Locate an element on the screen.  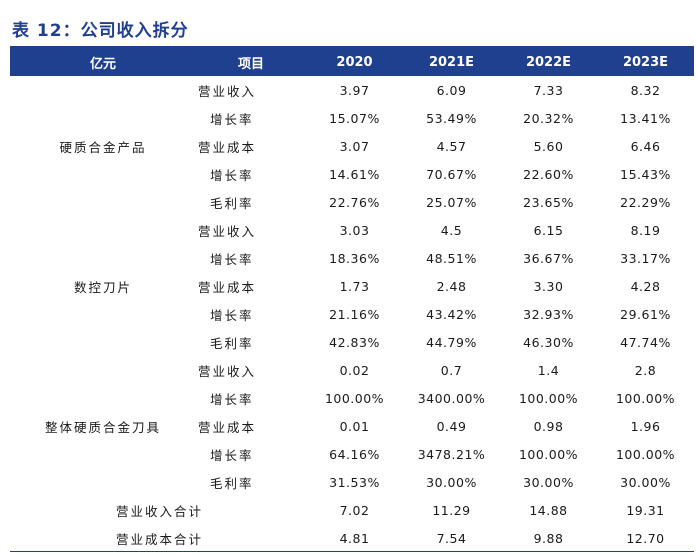
value-cell: 21.16% is located at coordinates (354, 314).